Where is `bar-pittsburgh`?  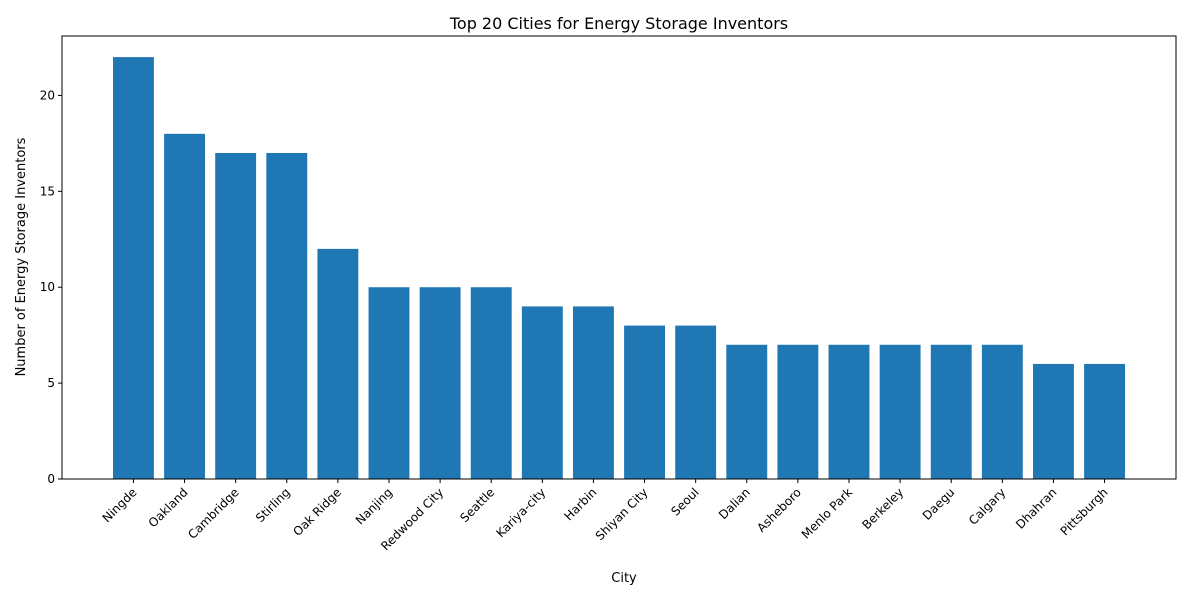 bar-pittsburgh is located at coordinates (1104, 421).